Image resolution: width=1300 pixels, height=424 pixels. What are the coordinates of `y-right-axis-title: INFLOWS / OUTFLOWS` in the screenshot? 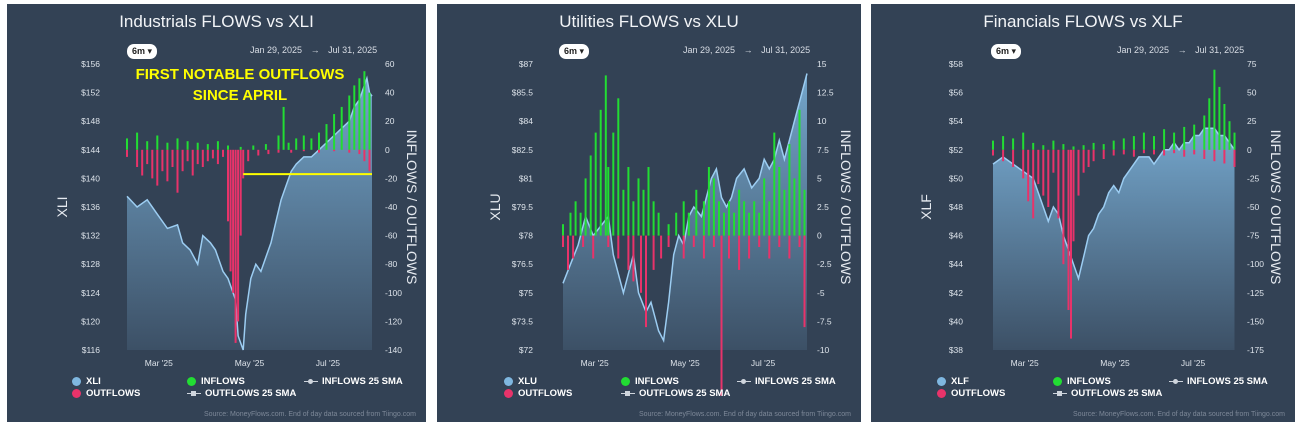 It's located at (1276, 207).